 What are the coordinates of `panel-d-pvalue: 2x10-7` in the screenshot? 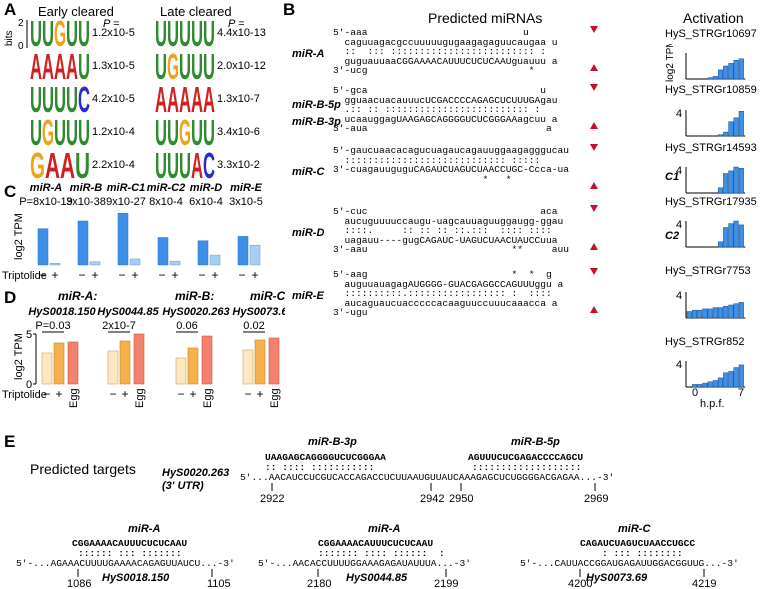 It's located at (119, 326).